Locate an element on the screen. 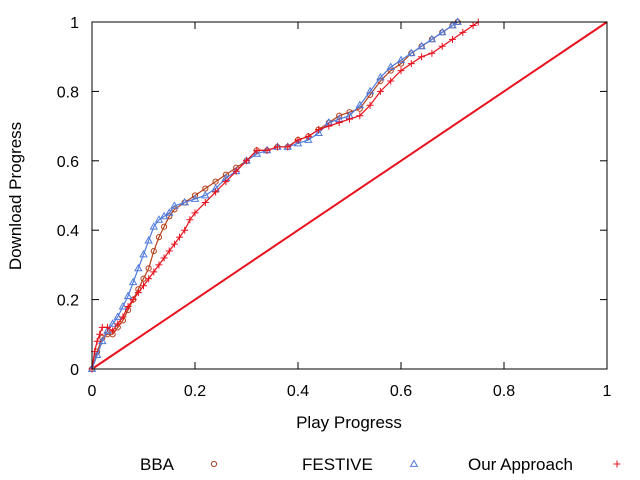 This screenshot has width=640, height=480. y-tick-label: 1 is located at coordinates (74, 23).